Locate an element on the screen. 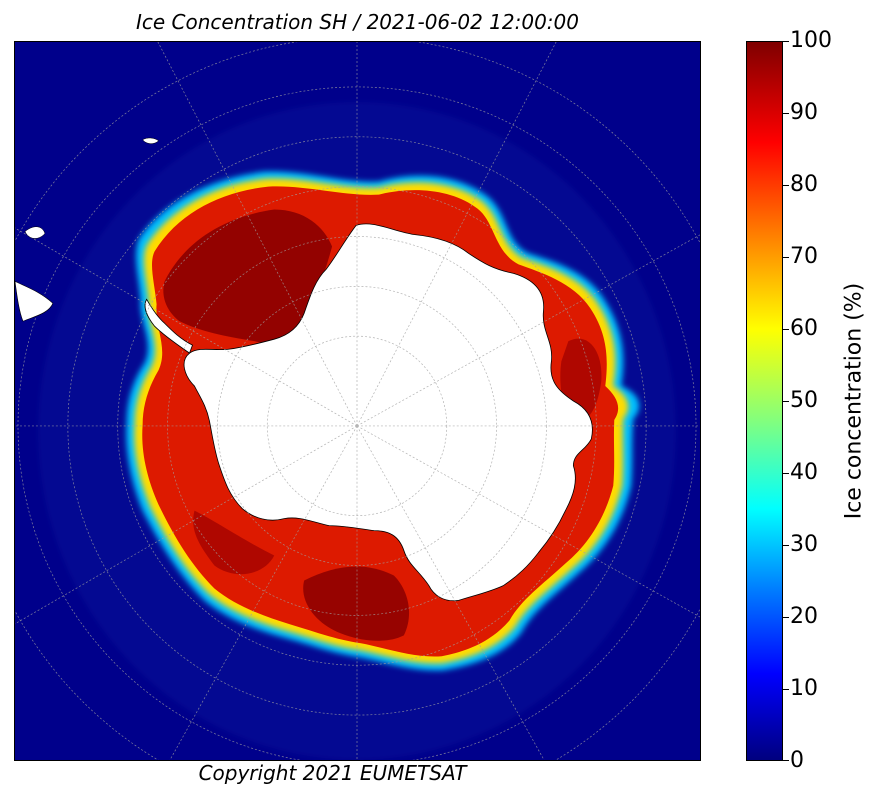 Image resolution: width=881 pixels, height=786 pixels. island-west is located at coordinates (35, 232).